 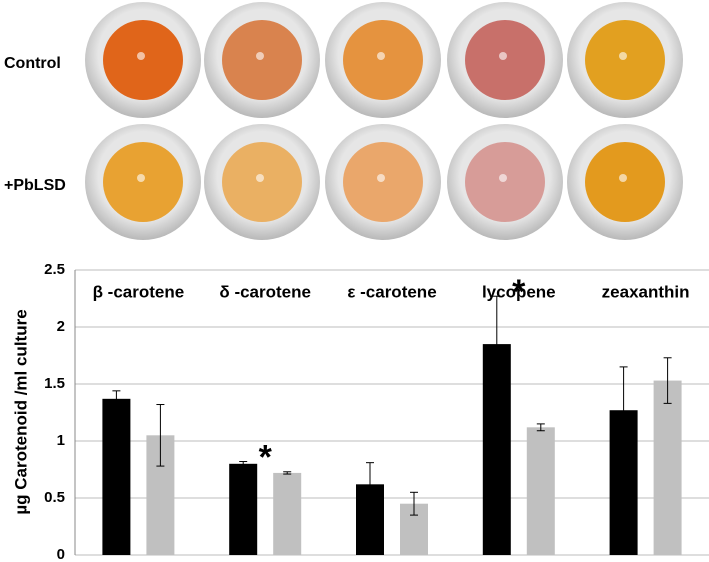 I want to click on y-axis-label: µg Carotenoid /ml culture, so click(x=20, y=411).